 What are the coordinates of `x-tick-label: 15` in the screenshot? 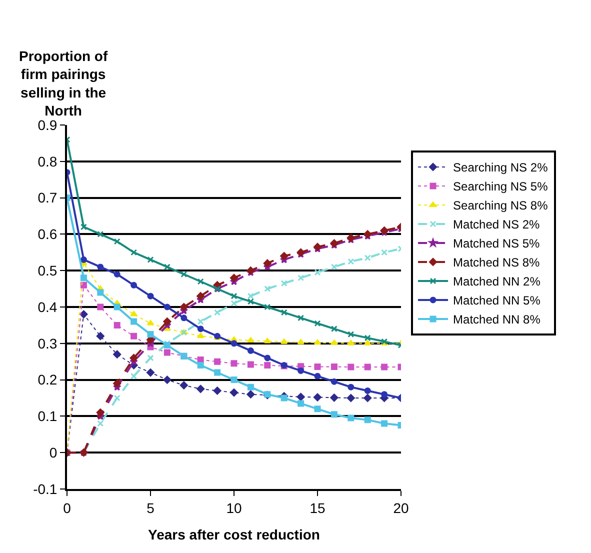 It's located at (318, 508).